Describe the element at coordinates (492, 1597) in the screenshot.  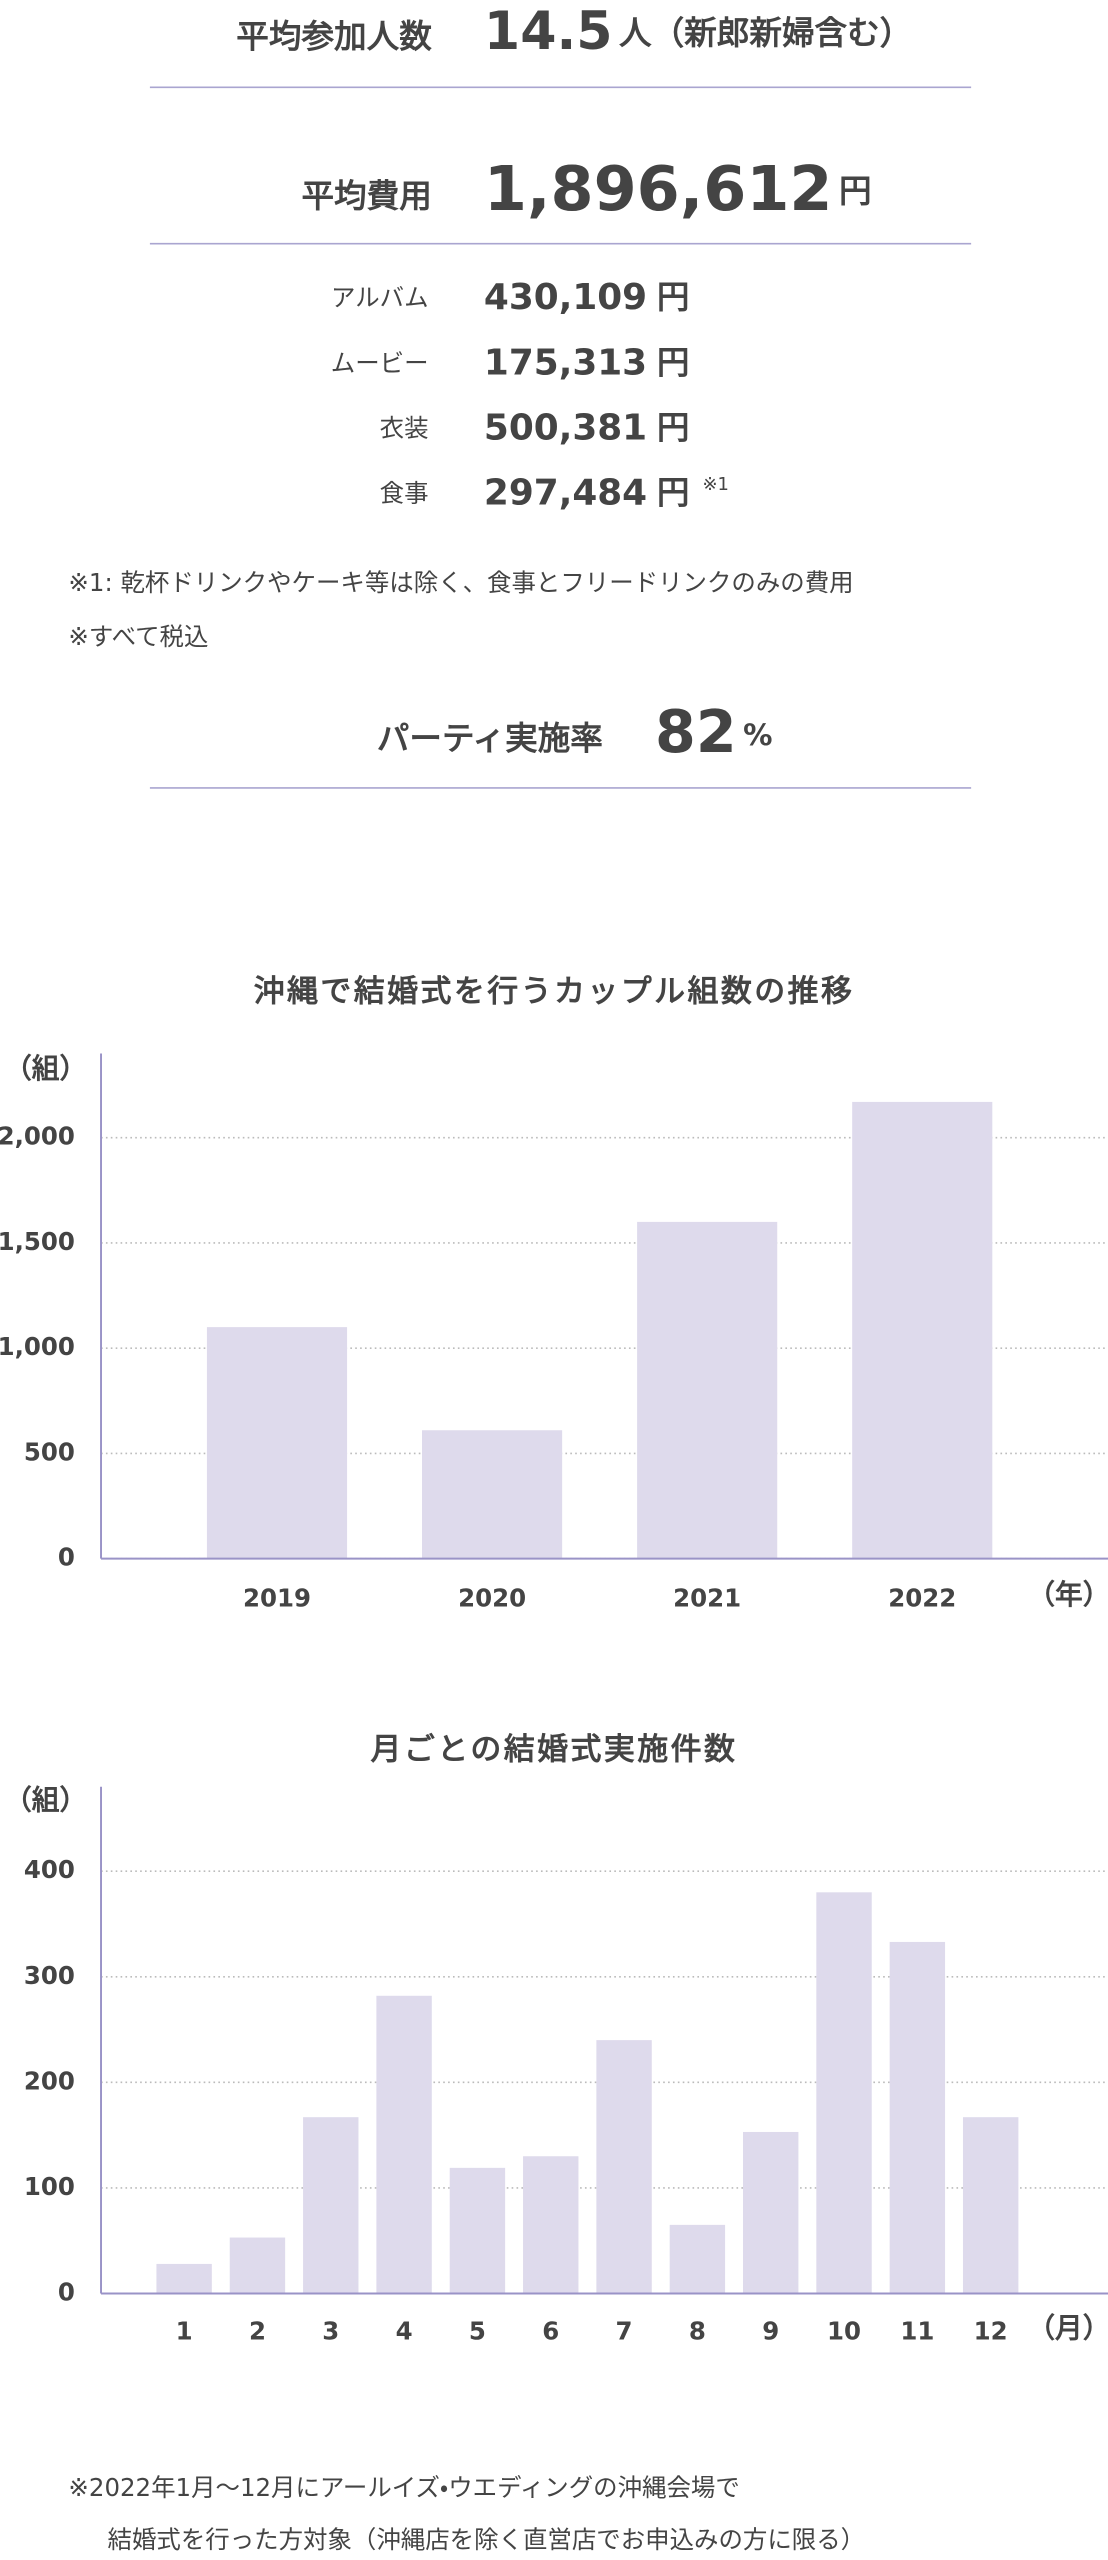
I see `x-tick-label: 2020` at that location.